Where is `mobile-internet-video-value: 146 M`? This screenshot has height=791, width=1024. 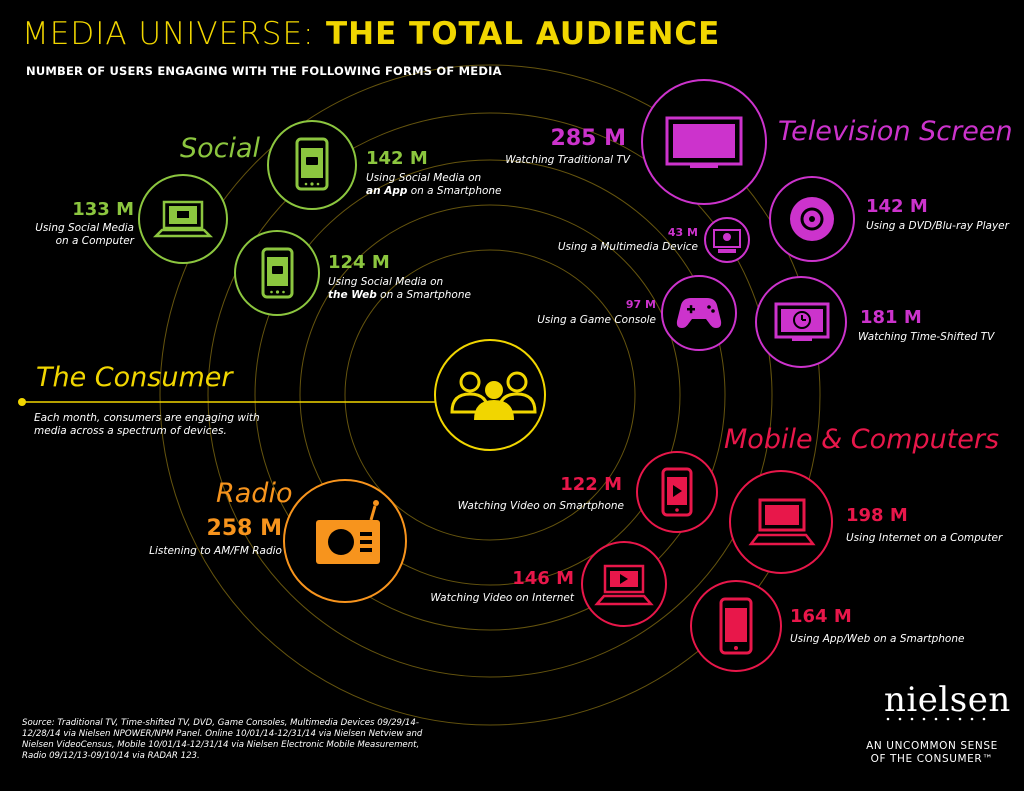
mobile-internet-video-value: 146 M is located at coordinates (543, 578).